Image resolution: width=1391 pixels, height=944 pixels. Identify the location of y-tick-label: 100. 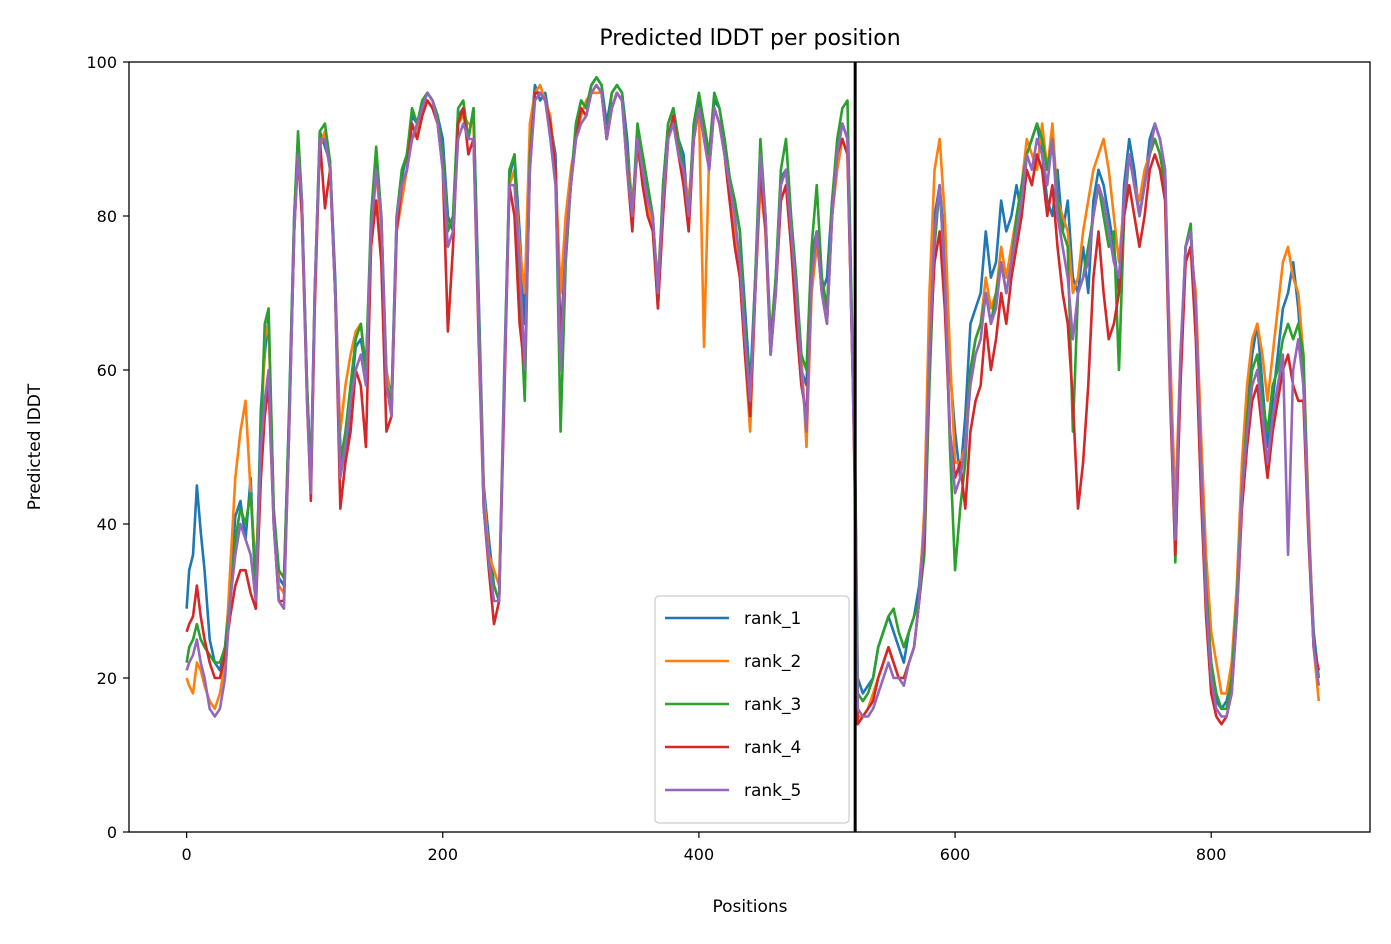
(101, 62).